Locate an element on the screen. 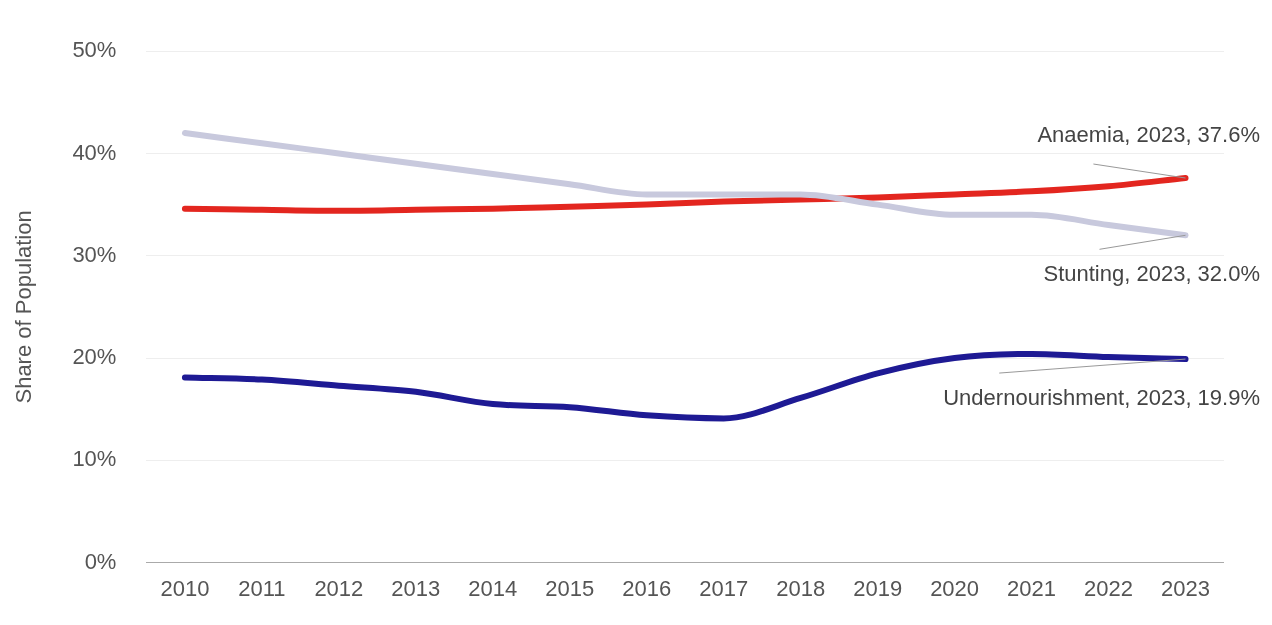  annotation: Undernourishment, 2023, 19.9% is located at coordinates (1101, 398).